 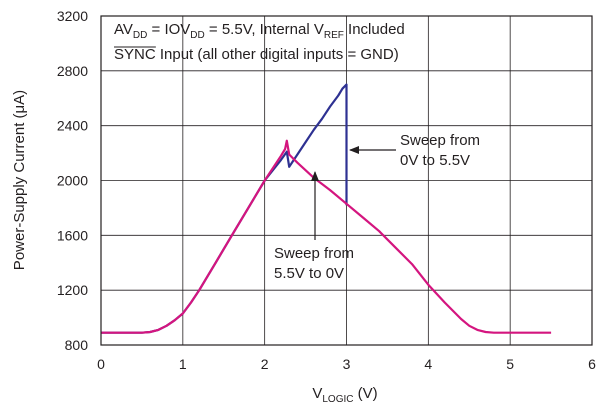 I want to click on cond-dd-sub-1: DD, so click(x=140, y=35).